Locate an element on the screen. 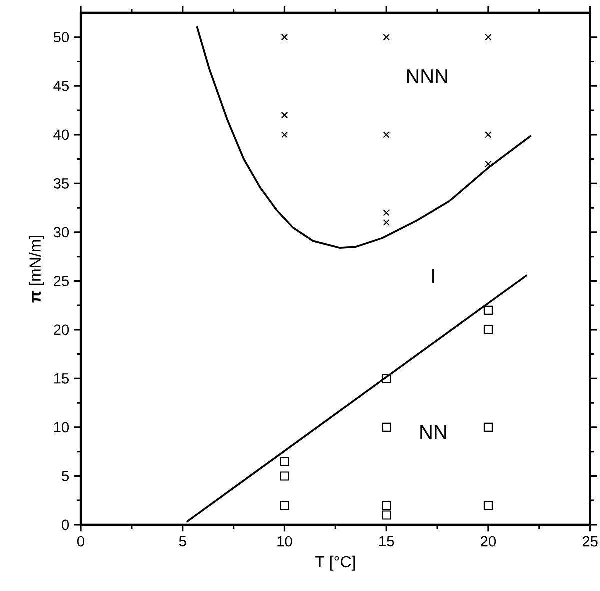  y-tick-label: 50 is located at coordinates (62, 37).